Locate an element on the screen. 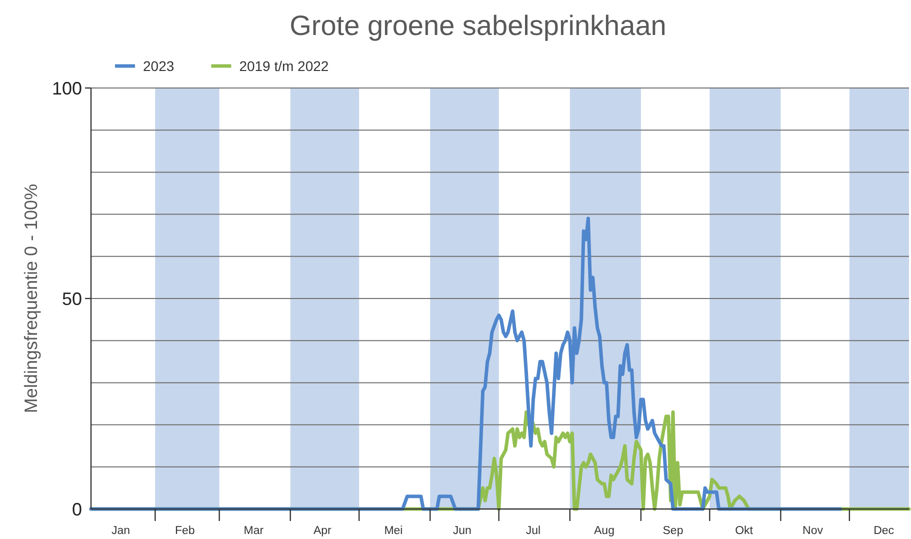 This screenshot has width=911, height=539. legend-label: 2023 is located at coordinates (158, 66).